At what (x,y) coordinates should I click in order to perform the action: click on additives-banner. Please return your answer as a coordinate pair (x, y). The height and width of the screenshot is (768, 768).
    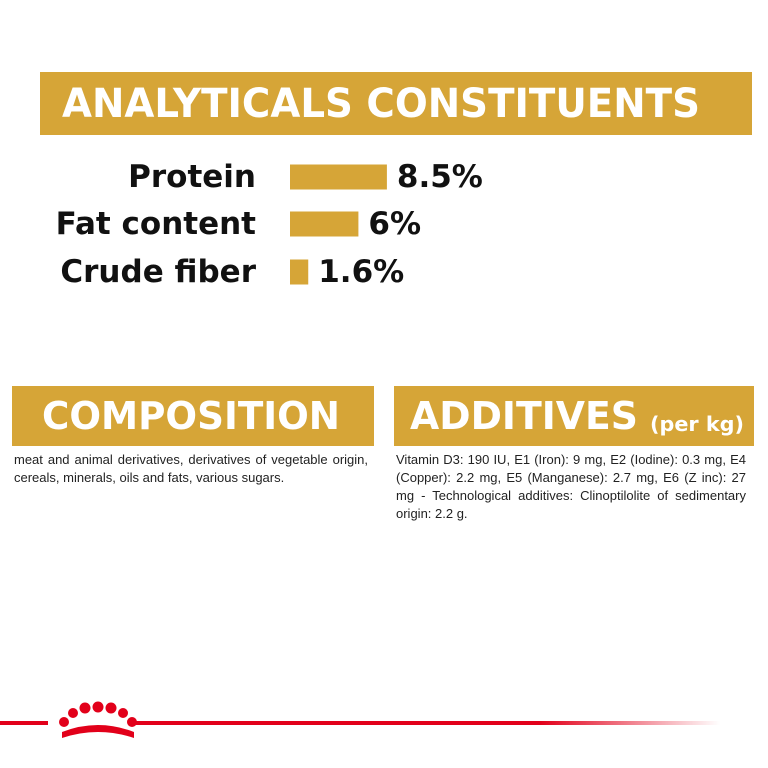
    Looking at the image, I should click on (574, 416).